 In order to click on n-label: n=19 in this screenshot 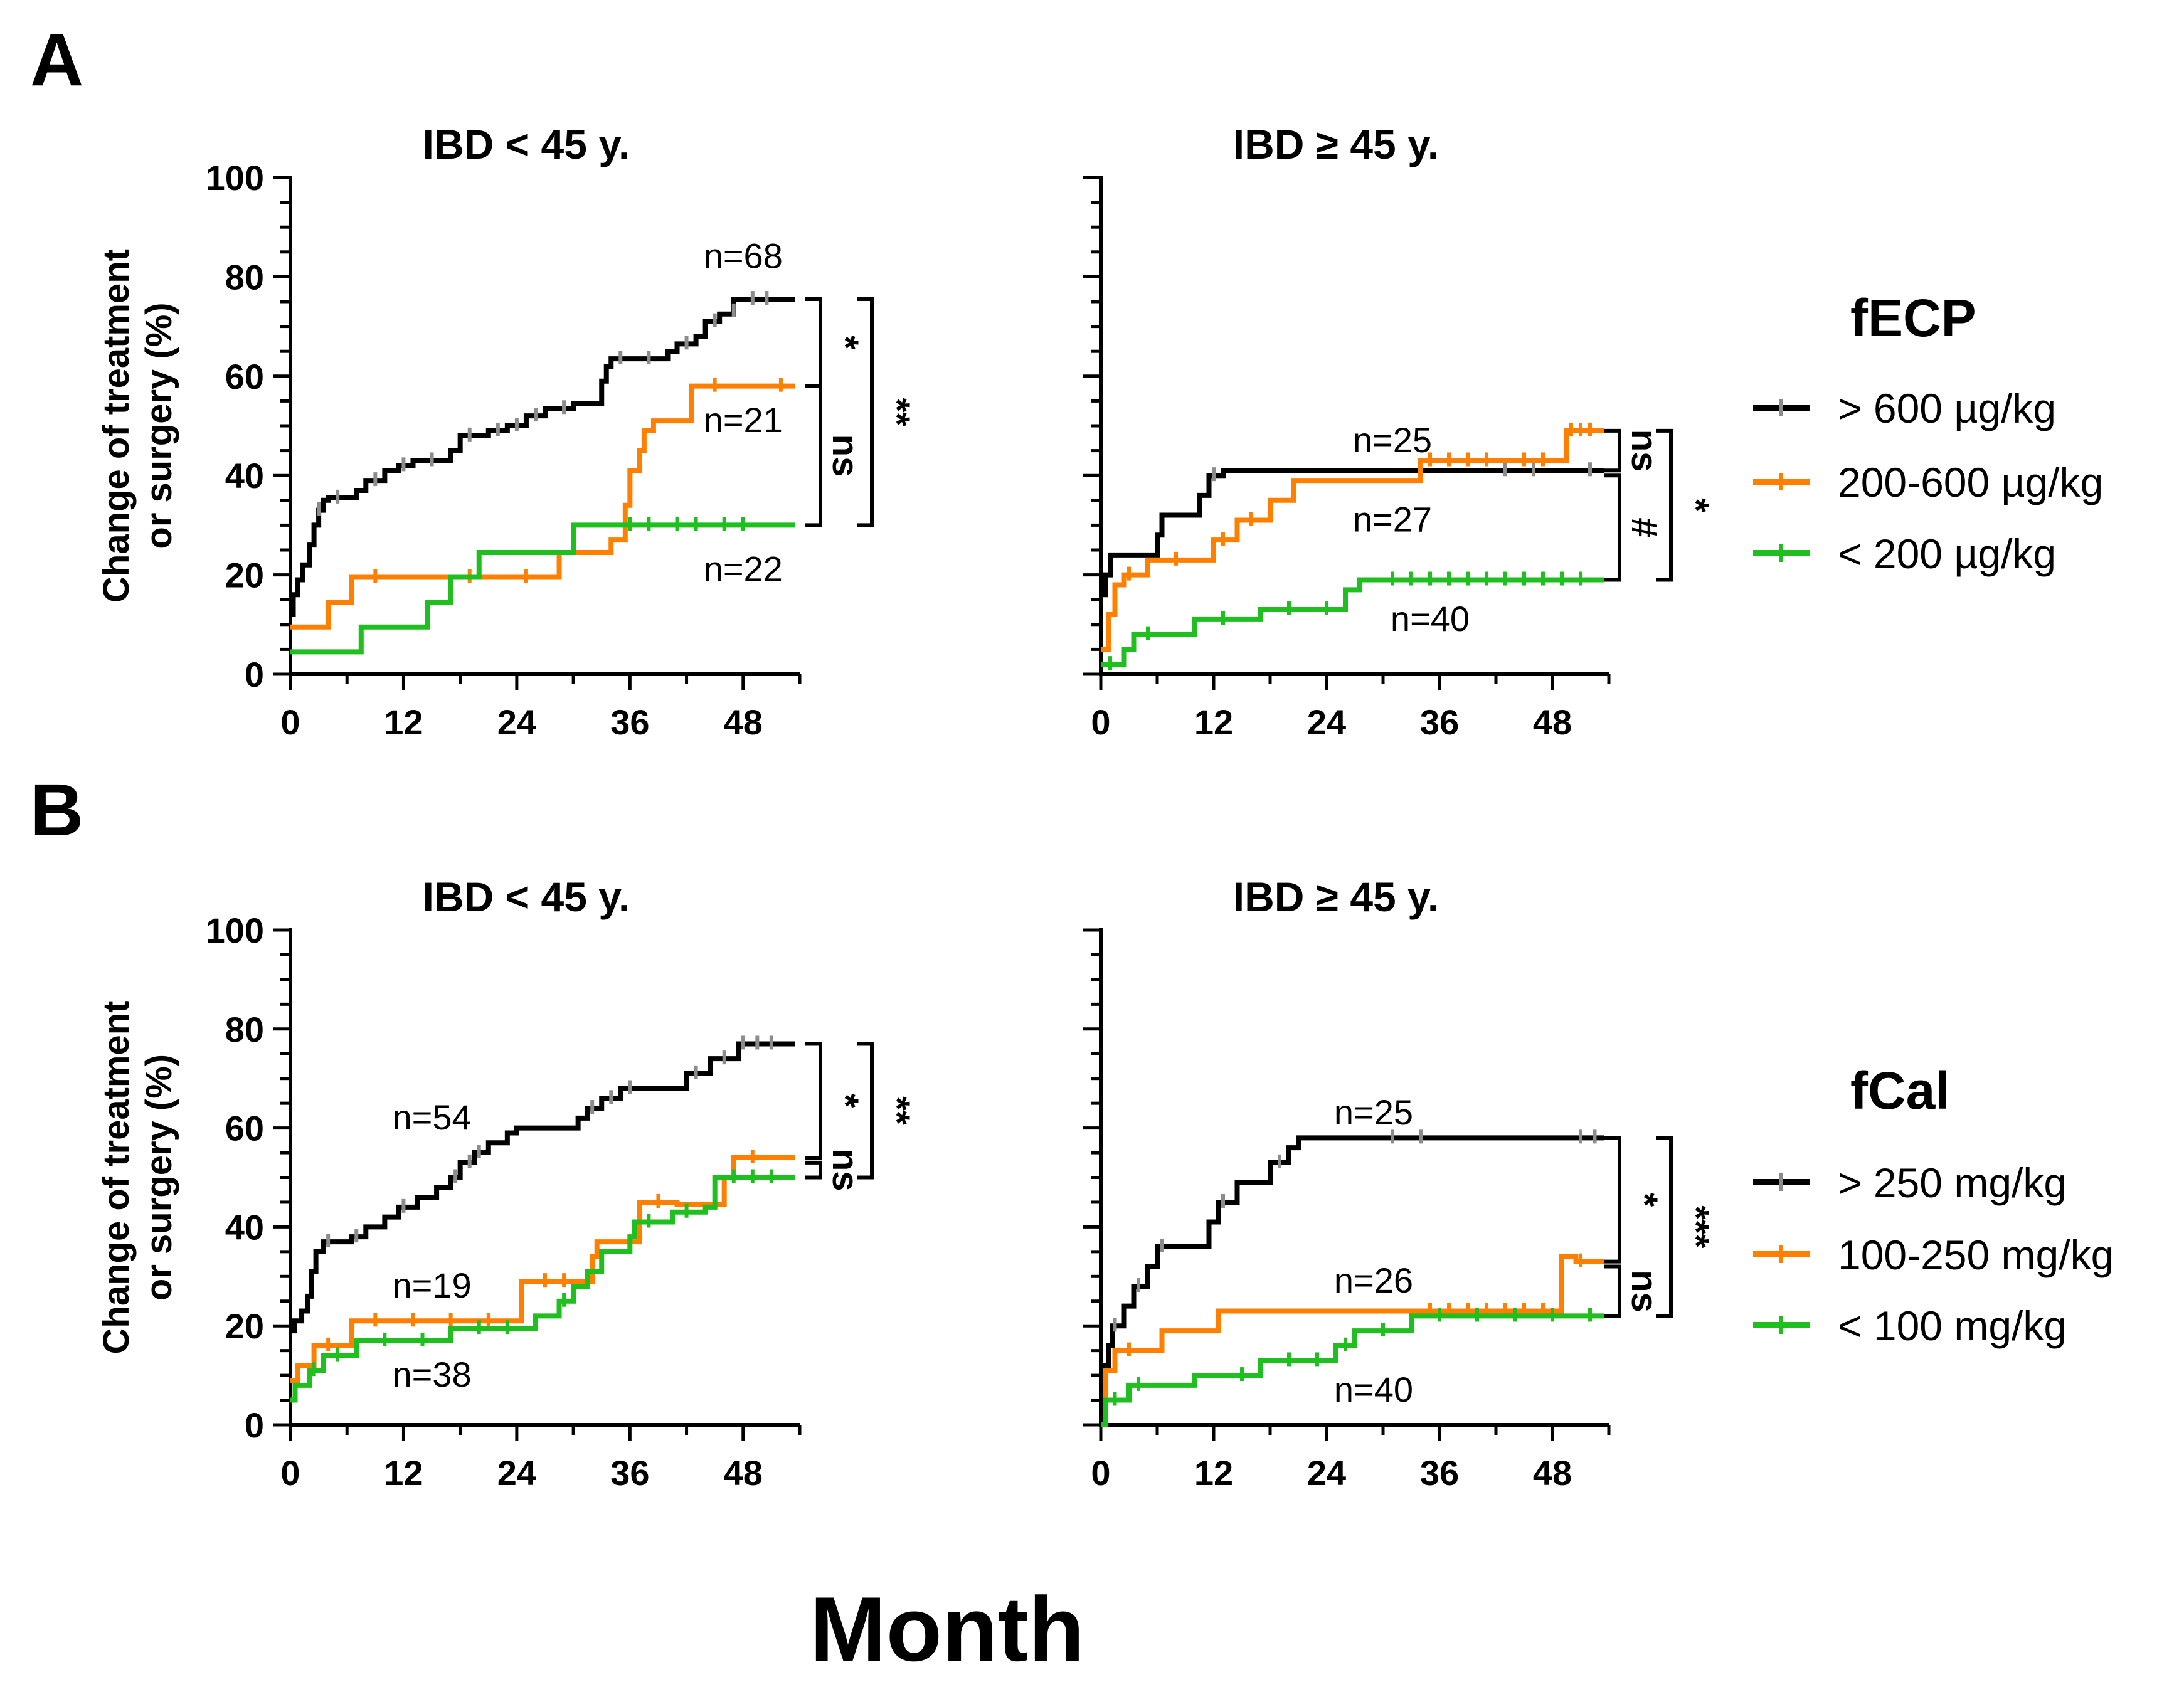, I will do `click(431, 1285)`.